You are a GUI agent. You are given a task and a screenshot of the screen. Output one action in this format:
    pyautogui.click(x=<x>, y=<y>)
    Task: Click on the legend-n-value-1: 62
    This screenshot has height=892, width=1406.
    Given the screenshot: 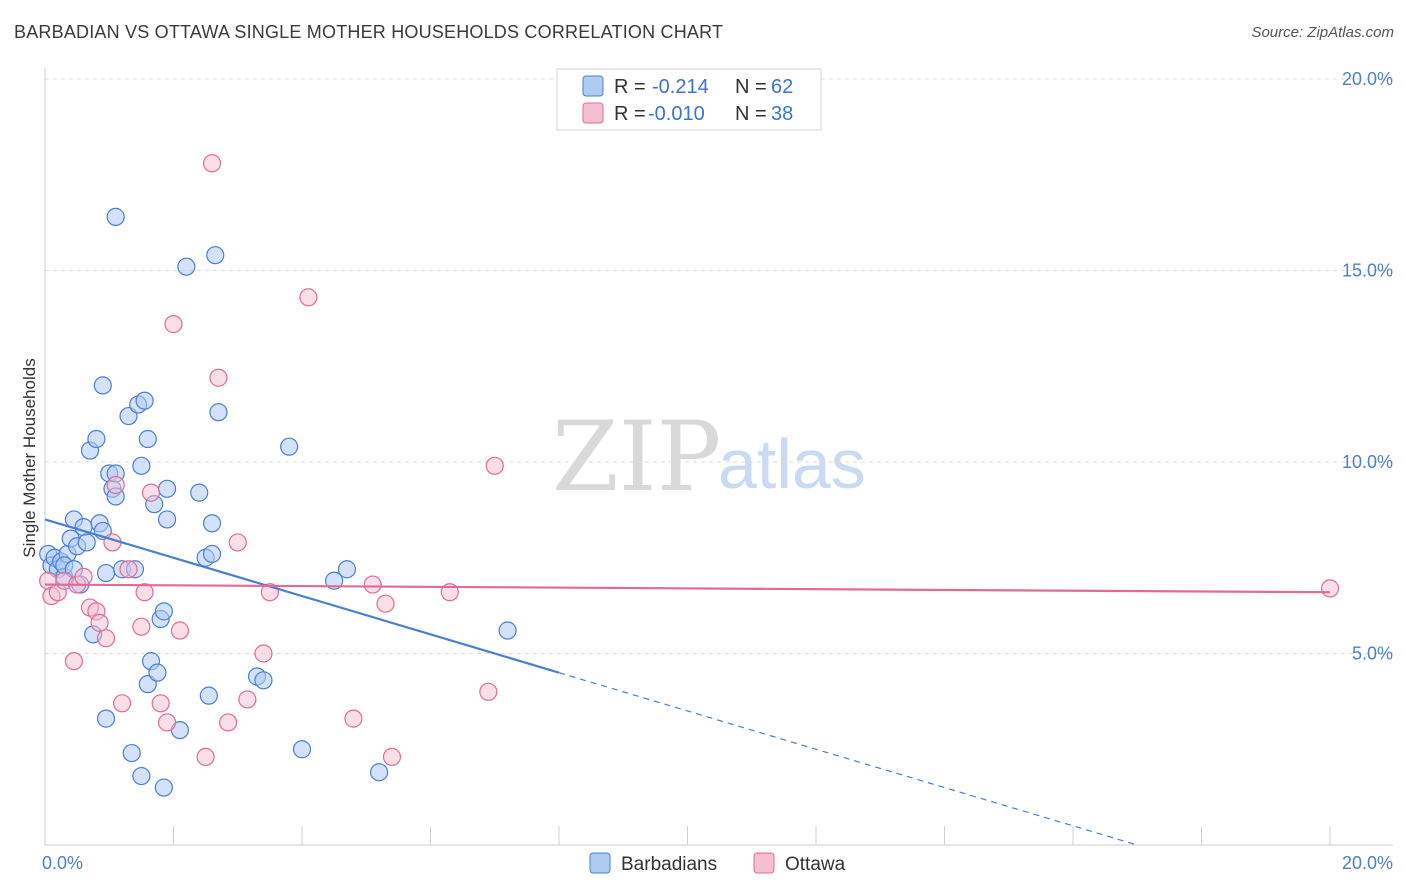 What is the action you would take?
    pyautogui.click(x=782, y=87)
    